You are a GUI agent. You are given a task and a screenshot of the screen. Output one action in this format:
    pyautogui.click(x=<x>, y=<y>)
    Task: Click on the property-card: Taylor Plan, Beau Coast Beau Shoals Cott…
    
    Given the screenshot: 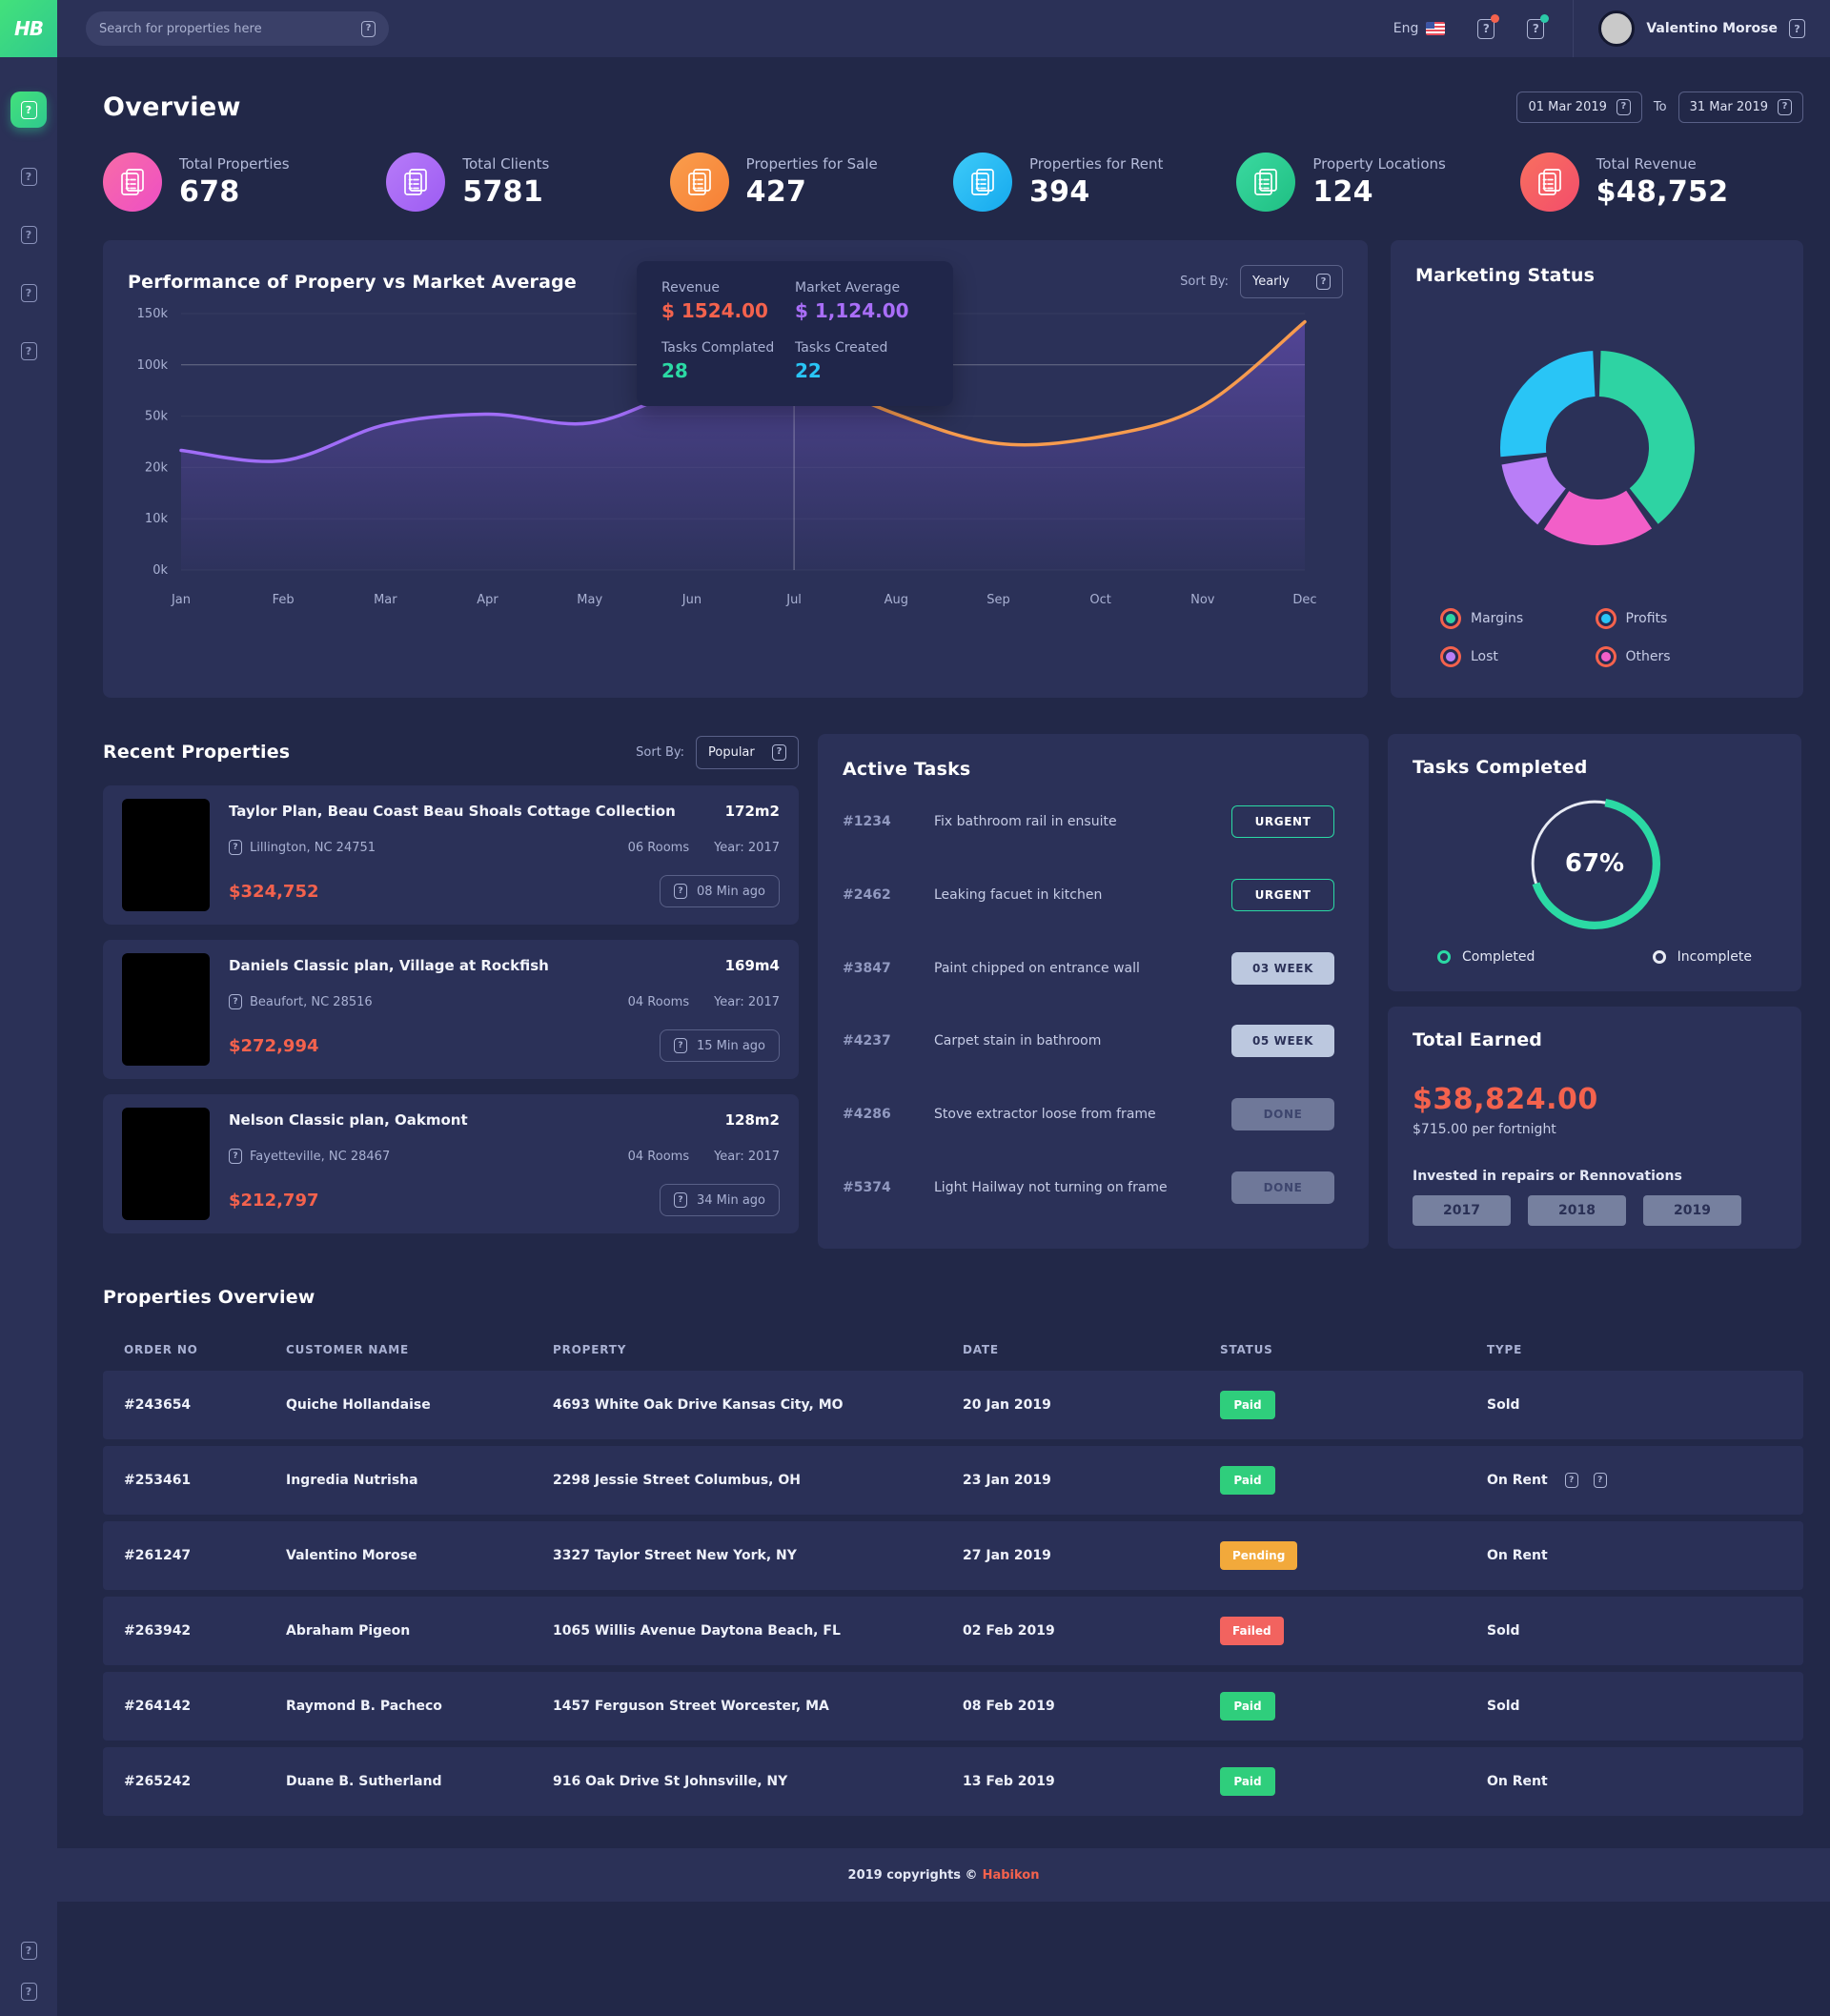 What is the action you would take?
    pyautogui.click(x=451, y=855)
    